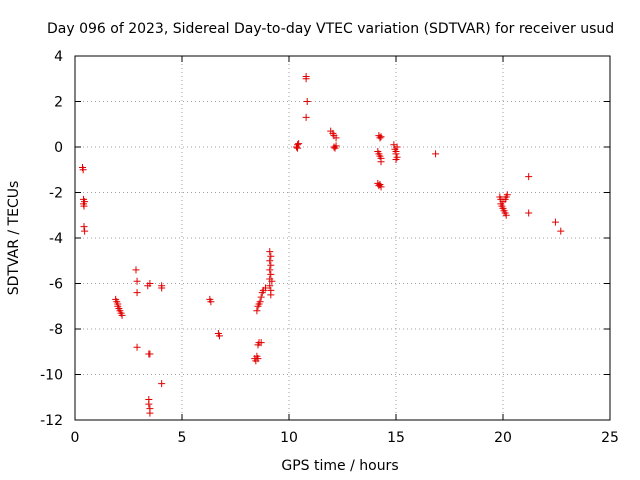 The width and height of the screenshot is (640, 480). I want to click on y-tick-label: -6, so click(56, 285).